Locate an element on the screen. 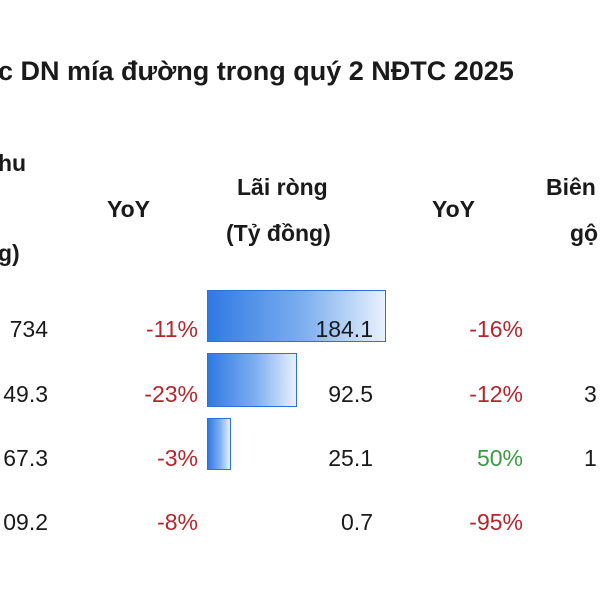 The image size is (600, 600). profit-yoy-cell: -12% is located at coordinates (496, 394).